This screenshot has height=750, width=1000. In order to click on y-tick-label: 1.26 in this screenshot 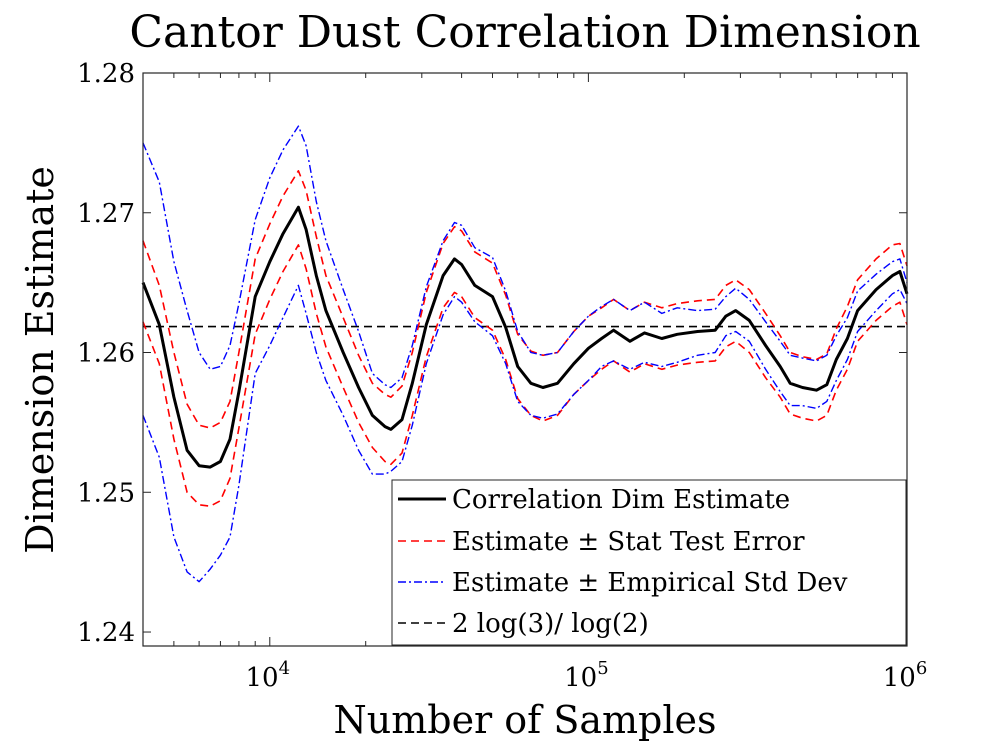, I will do `click(106, 354)`.